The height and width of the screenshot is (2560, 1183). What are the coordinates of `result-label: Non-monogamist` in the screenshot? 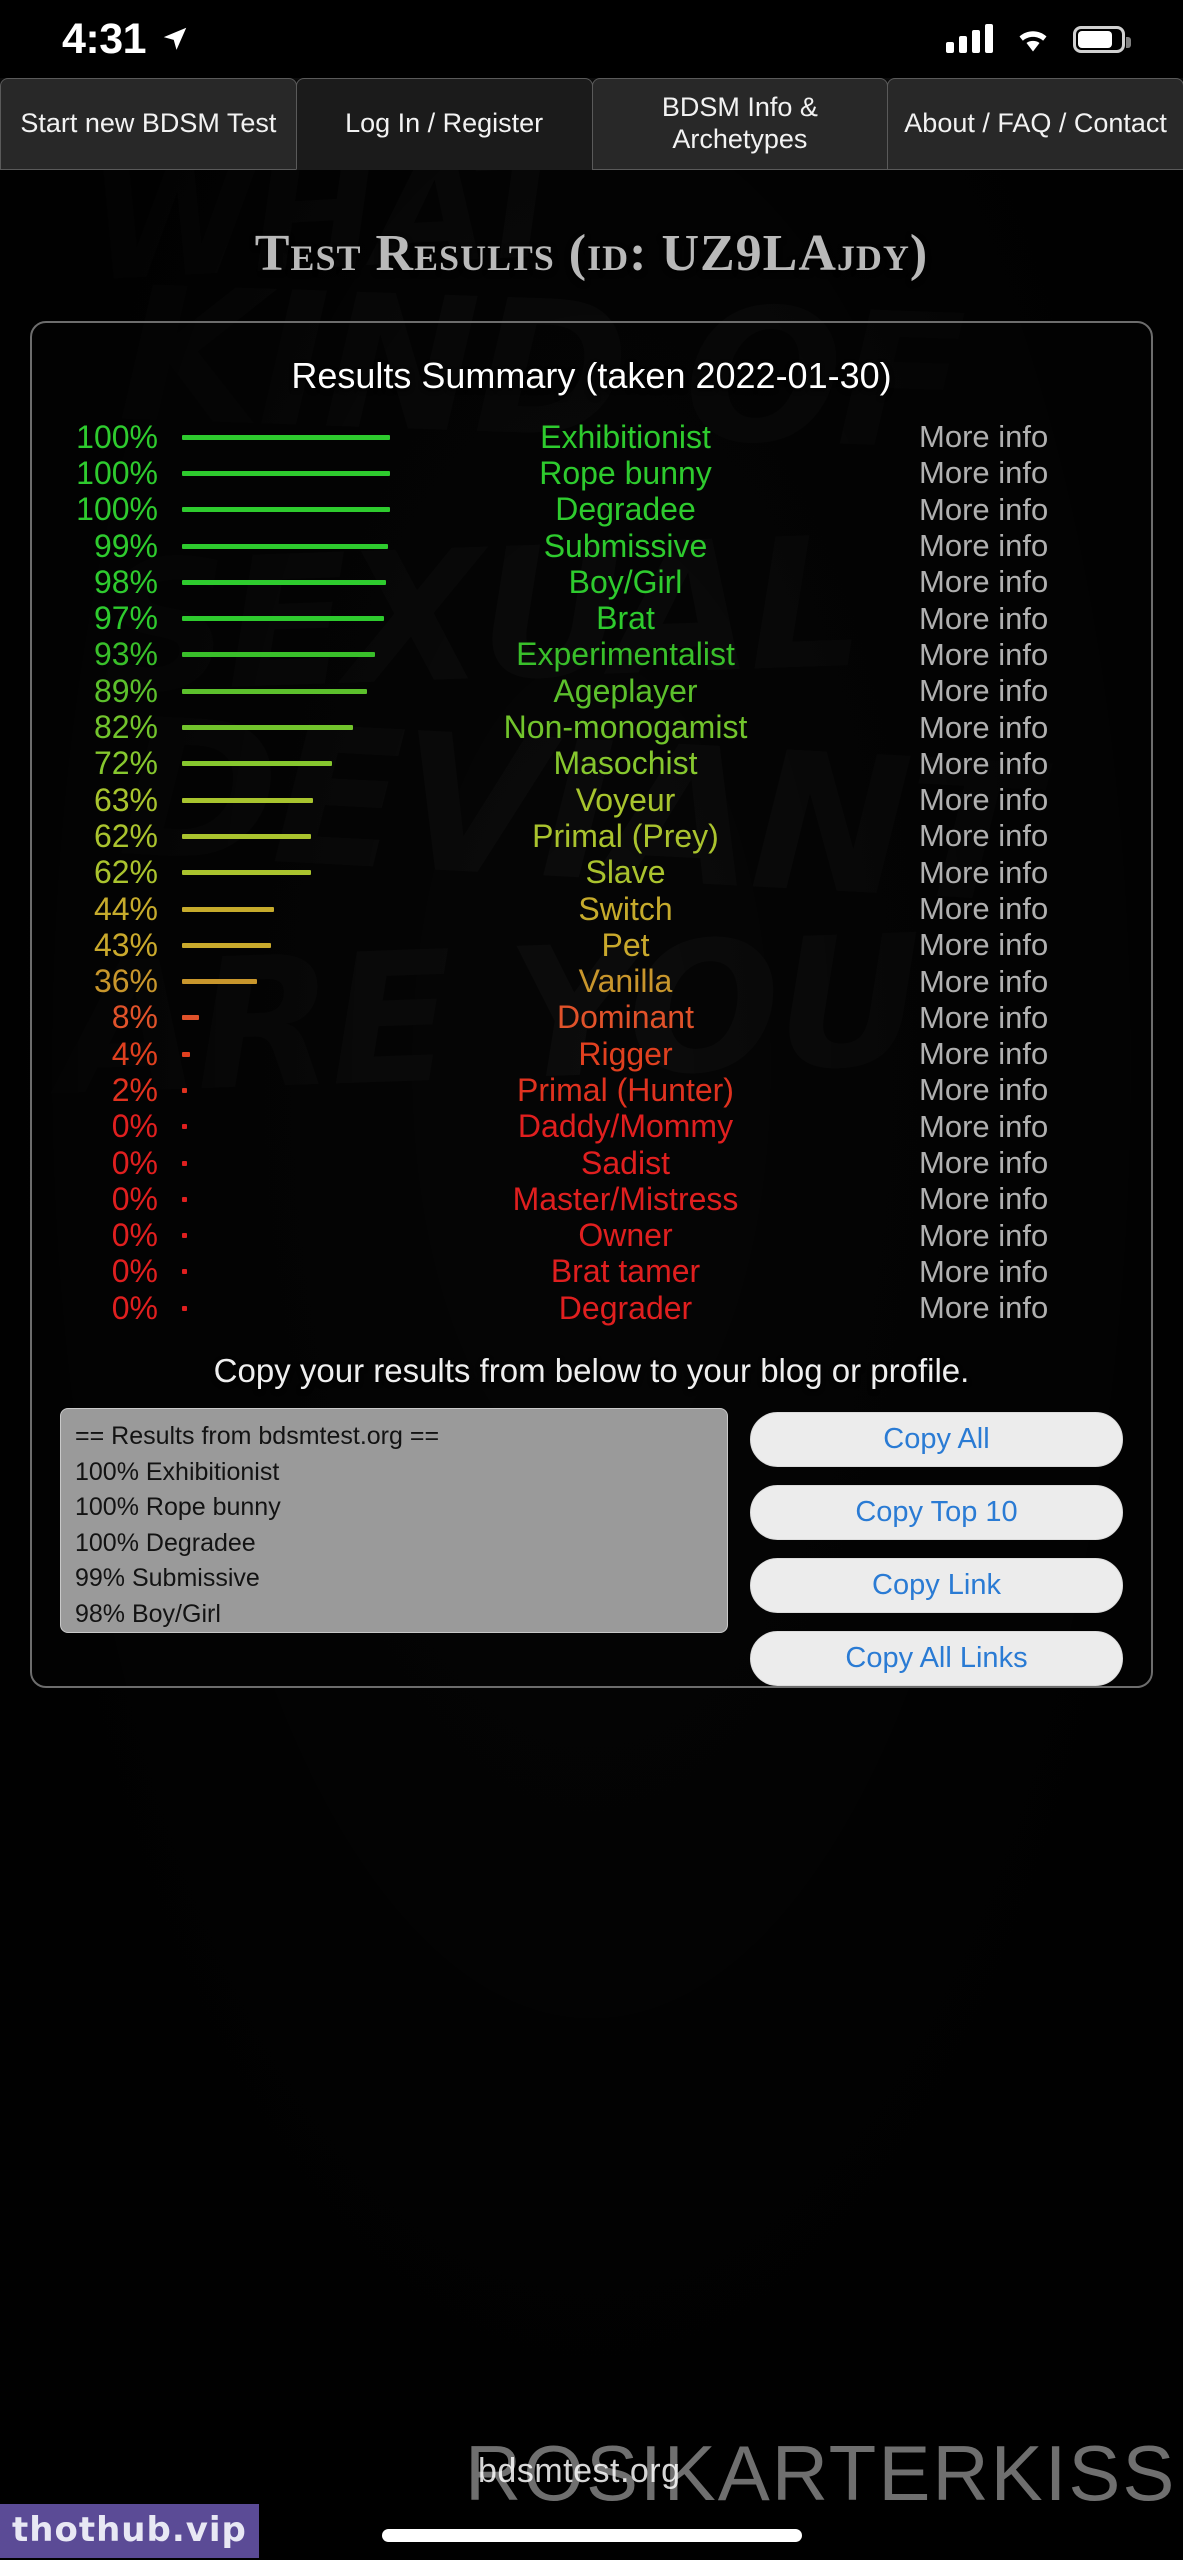 It's located at (625, 727).